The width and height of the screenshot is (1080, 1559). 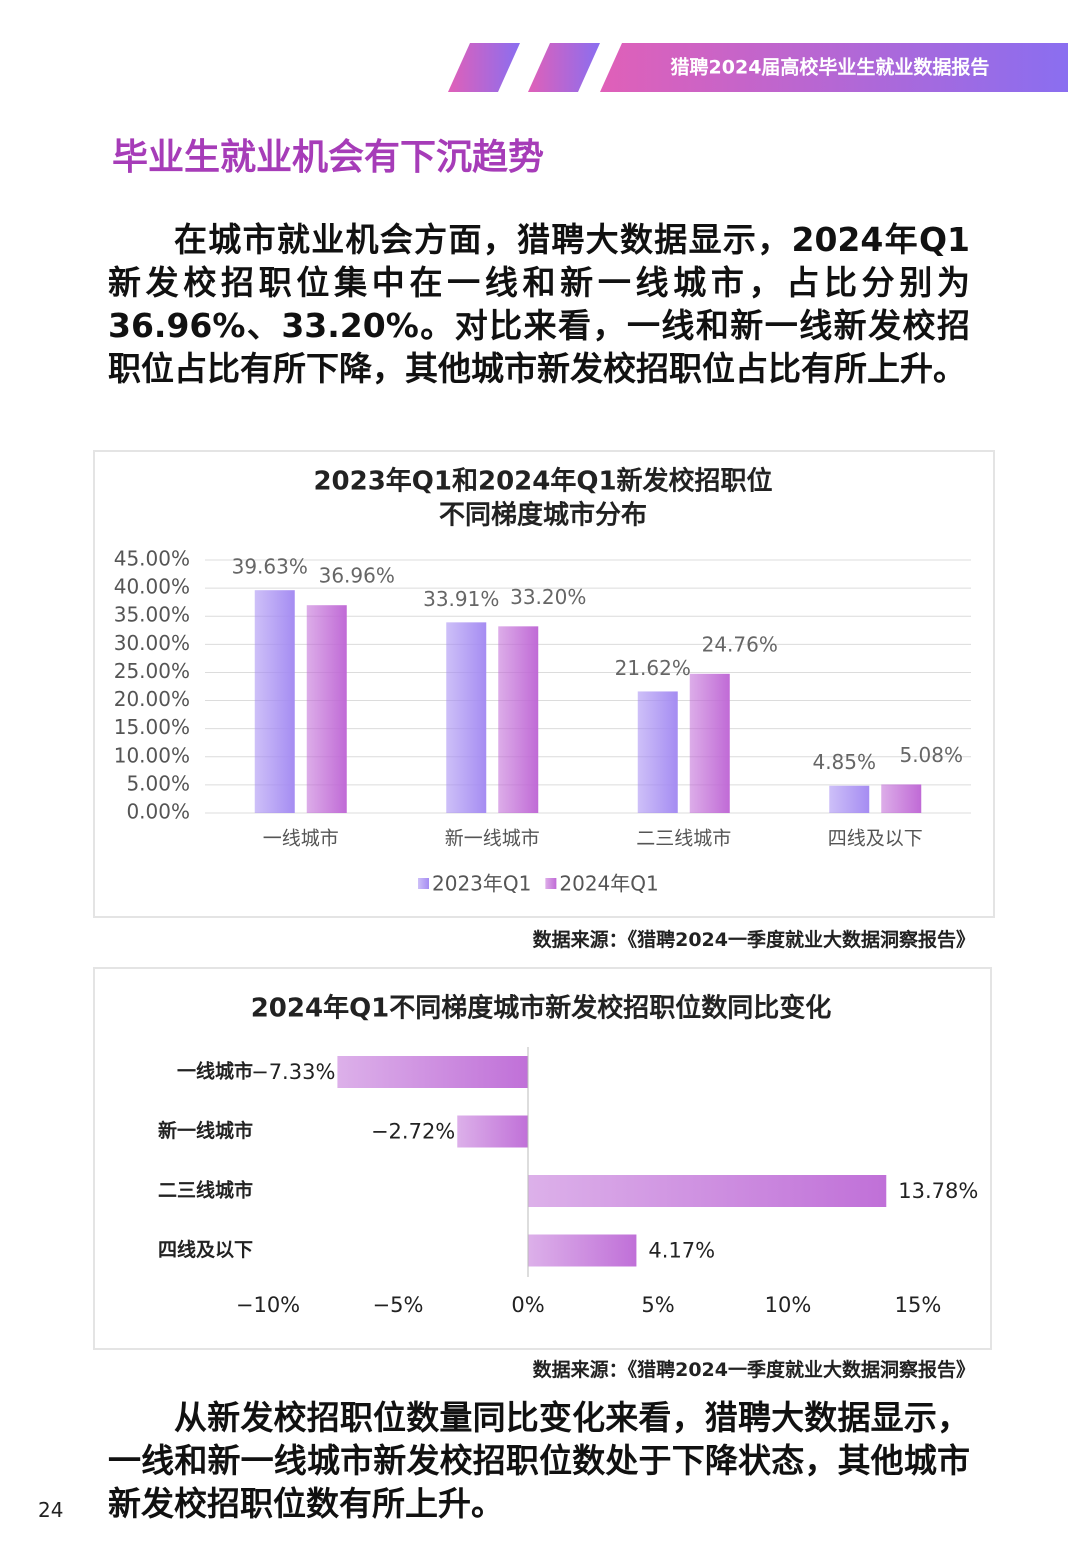 I want to click on y-tick-label: 35.00%, so click(x=152, y=615).